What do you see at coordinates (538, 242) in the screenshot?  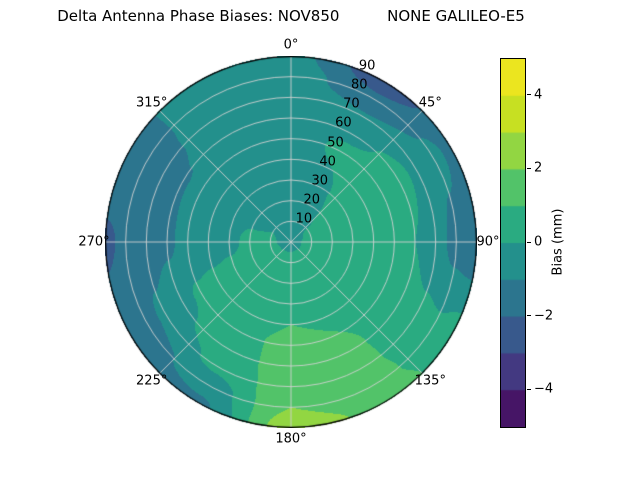 I see `colorbar-tick-label: 0` at bounding box center [538, 242].